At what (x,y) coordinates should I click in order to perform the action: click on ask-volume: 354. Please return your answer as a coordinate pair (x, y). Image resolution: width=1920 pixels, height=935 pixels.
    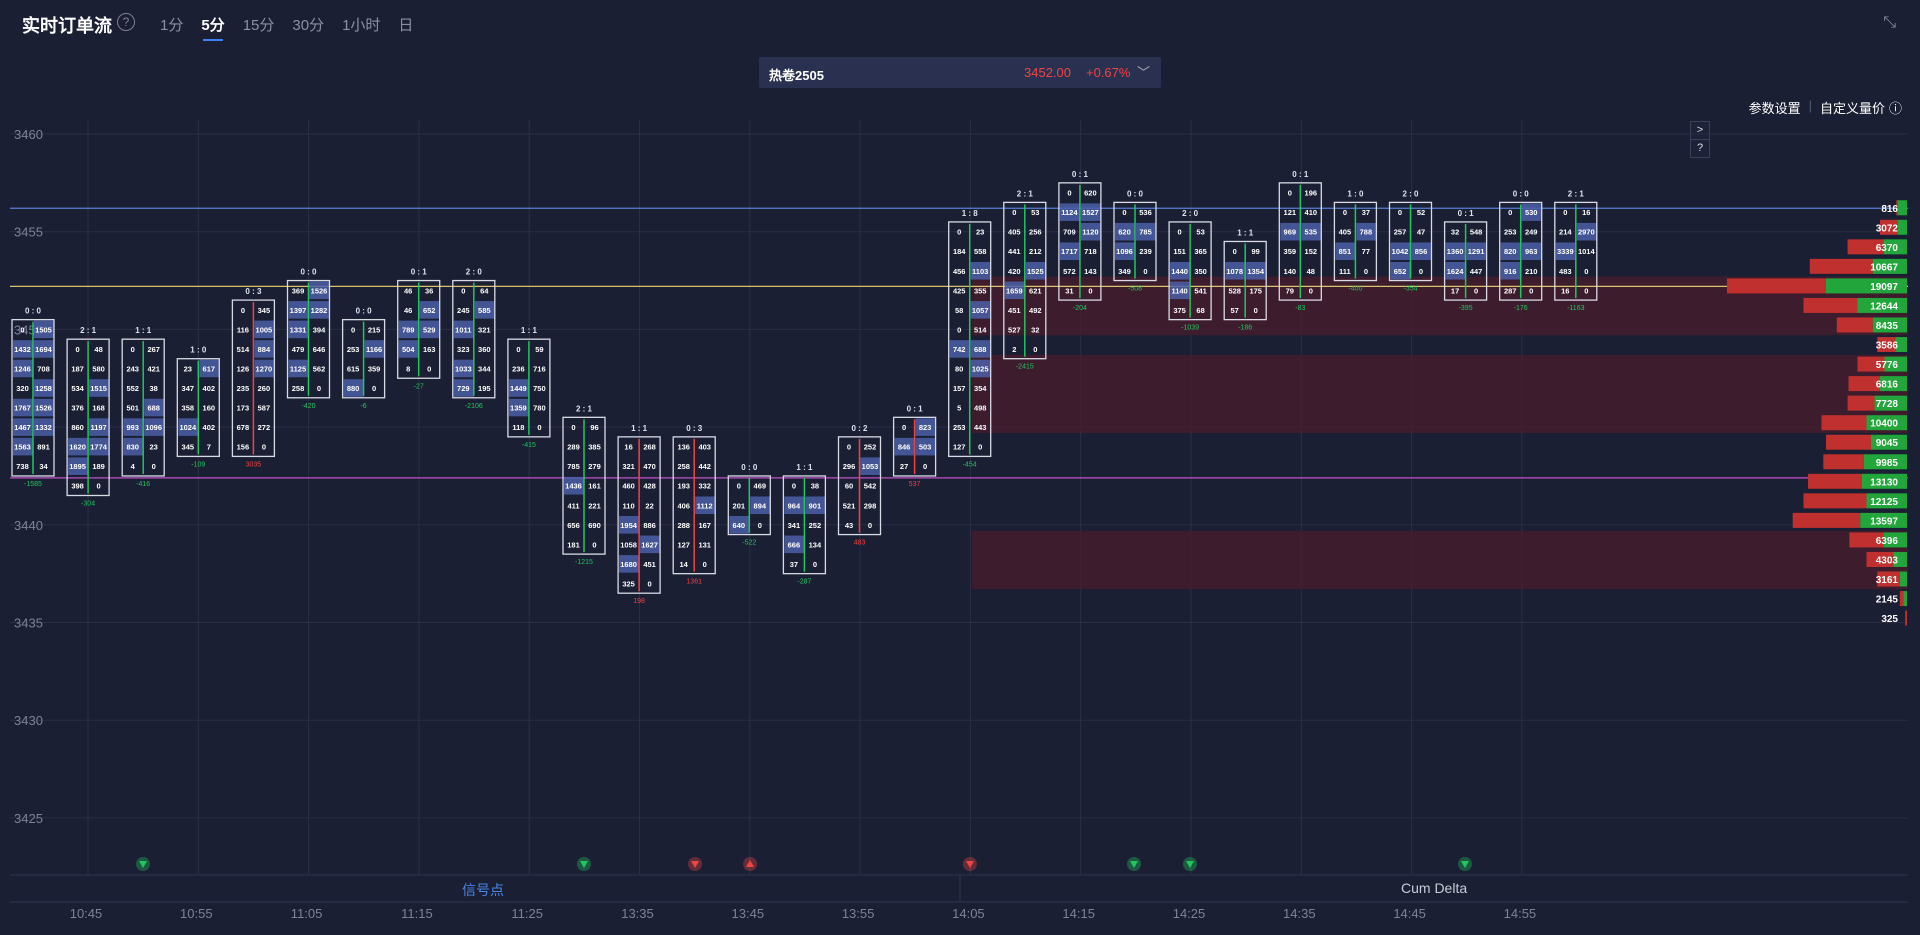
    Looking at the image, I should click on (980, 388).